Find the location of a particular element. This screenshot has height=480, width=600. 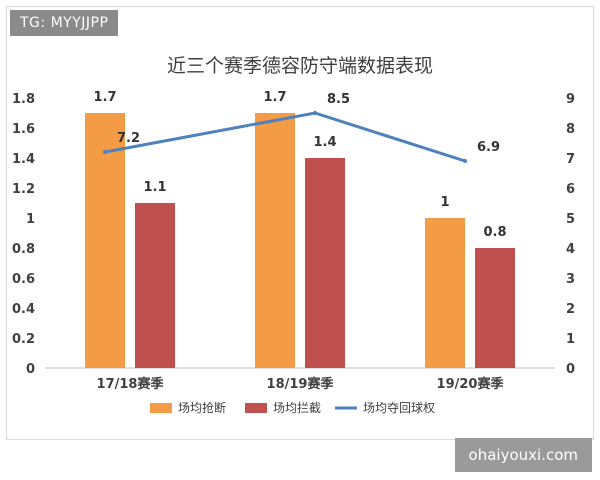

y-left-tick-label: 1.8 is located at coordinates (23, 99).